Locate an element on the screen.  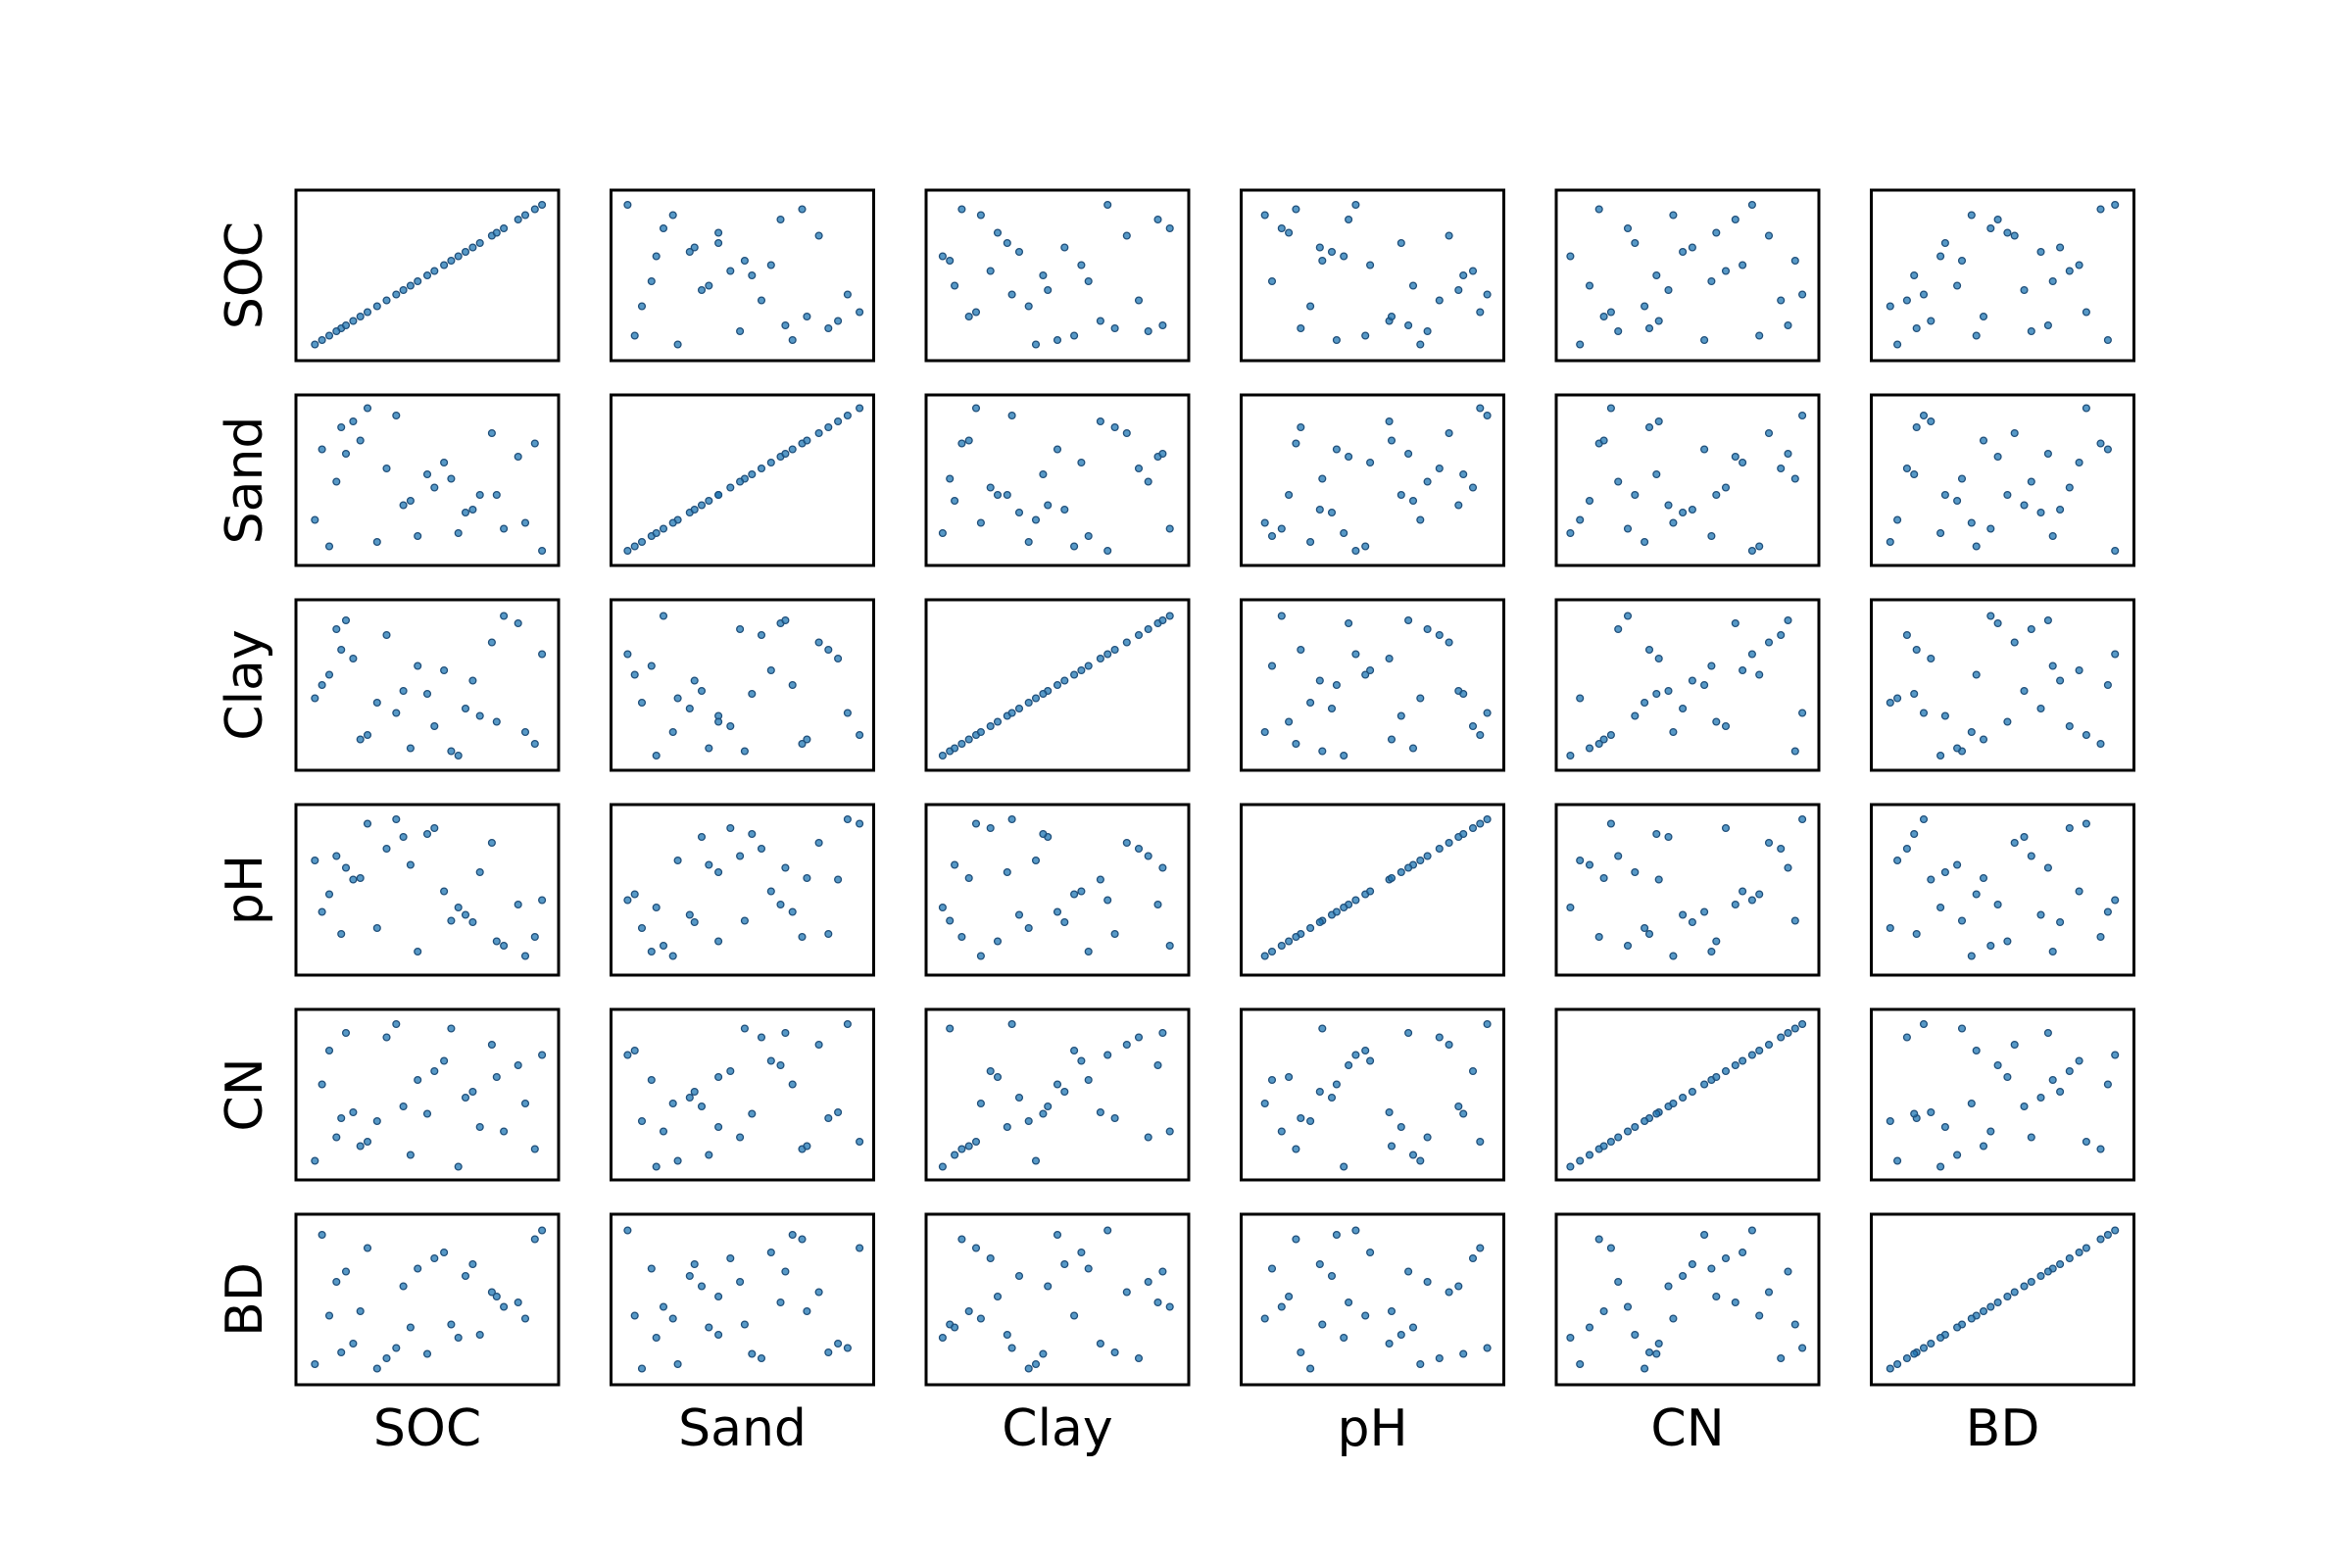
panel-soc-vs-clay is located at coordinates (1057, 275).